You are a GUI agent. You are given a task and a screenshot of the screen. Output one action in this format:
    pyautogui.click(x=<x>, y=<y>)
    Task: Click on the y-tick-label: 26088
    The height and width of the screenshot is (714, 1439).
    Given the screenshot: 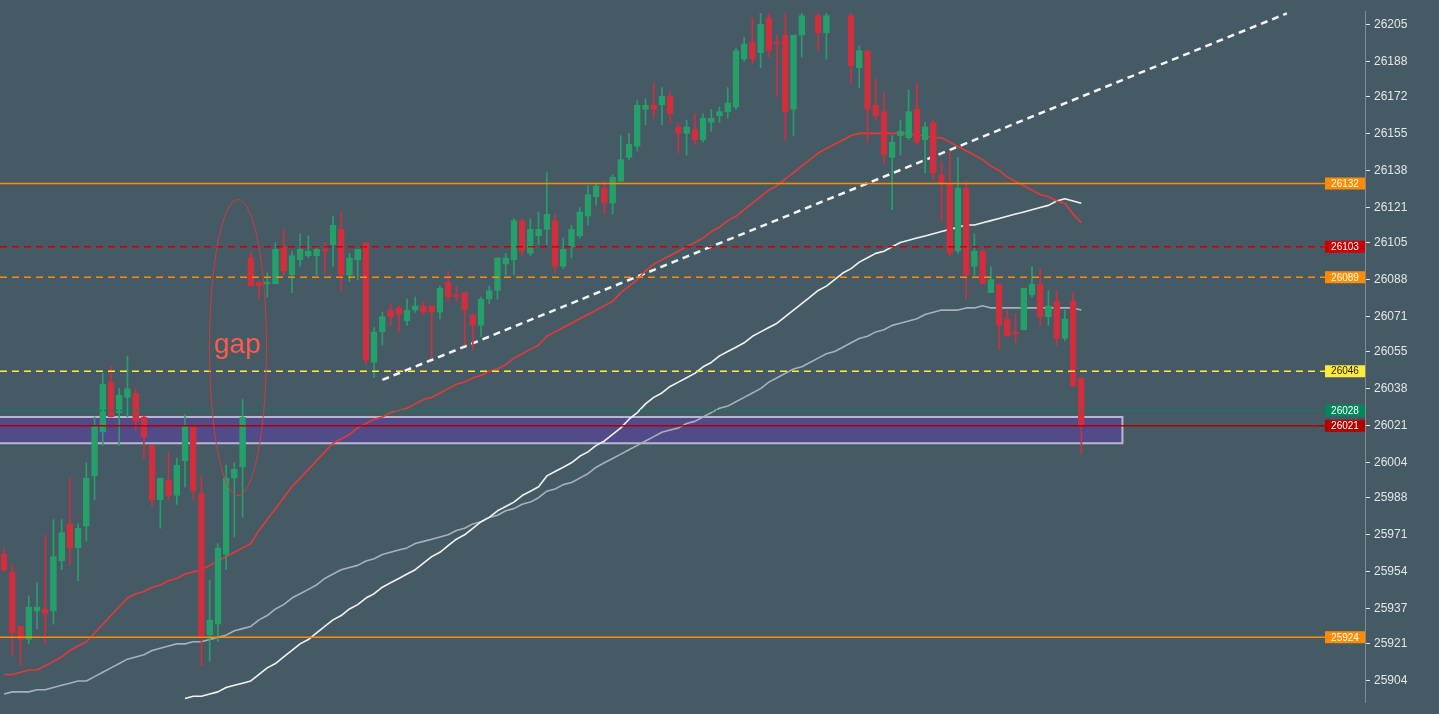 What is the action you would take?
    pyautogui.click(x=1391, y=278)
    